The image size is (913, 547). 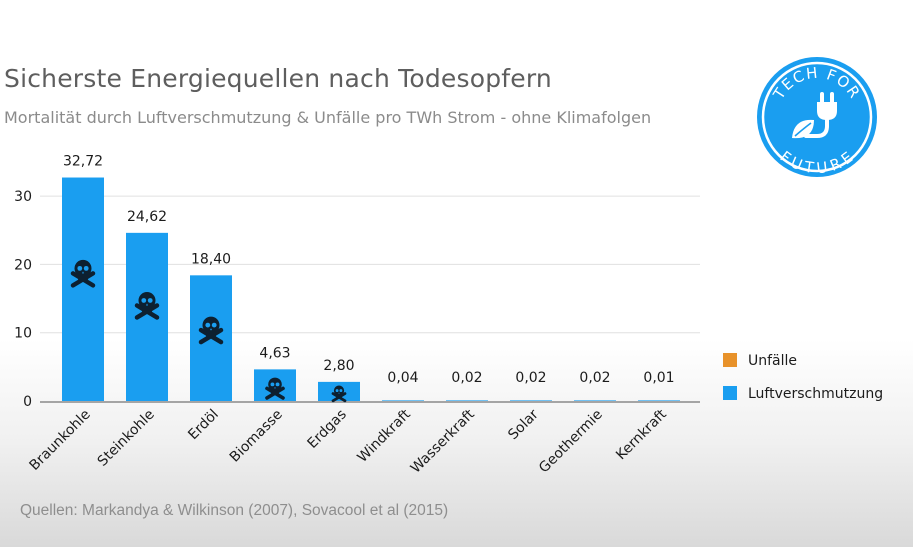 I want to click on legend-label: Luftverschmutzung, so click(x=815, y=394).